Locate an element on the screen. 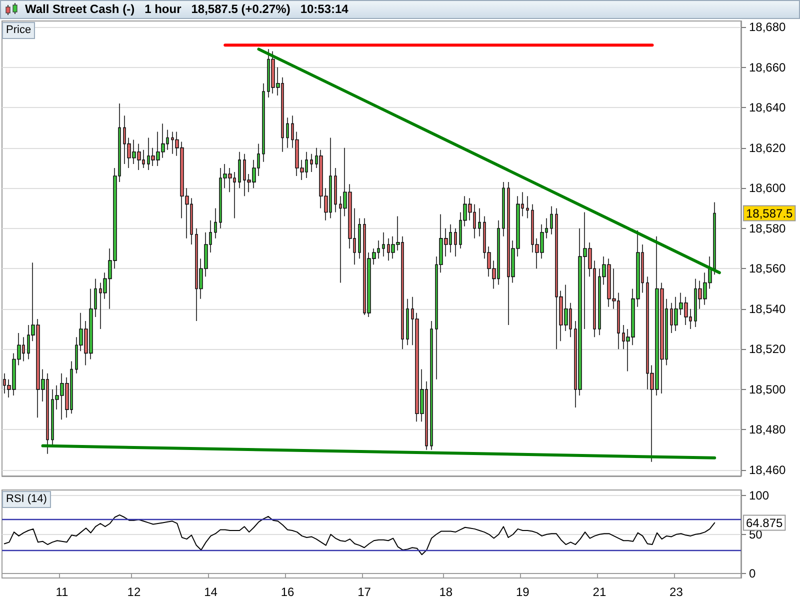 This screenshot has height=600, width=800. y-axis-title: RSI (14) is located at coordinates (26, 499).